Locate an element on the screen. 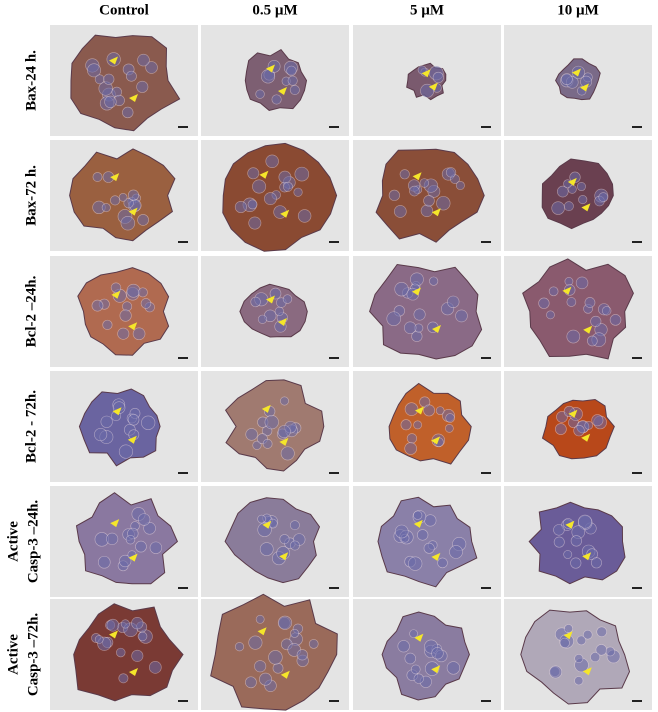 The height and width of the screenshot is (712, 658). row-label: Bcl-2 - 72h. is located at coordinates (31, 426).